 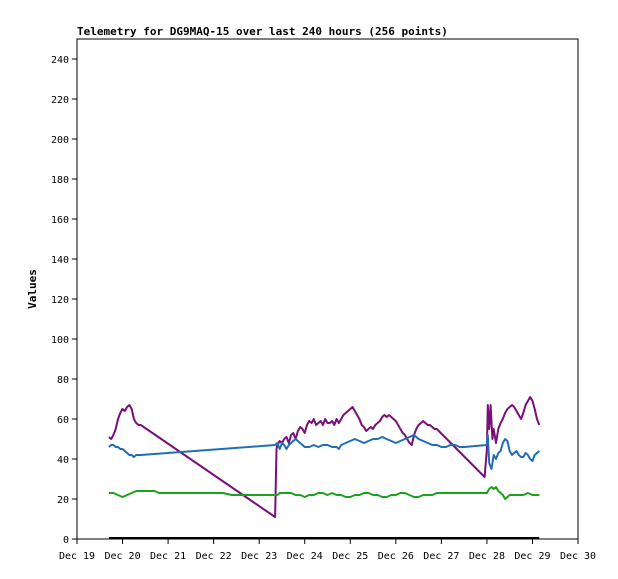 I want to click on y-tick-label: 220, so click(x=60, y=100).